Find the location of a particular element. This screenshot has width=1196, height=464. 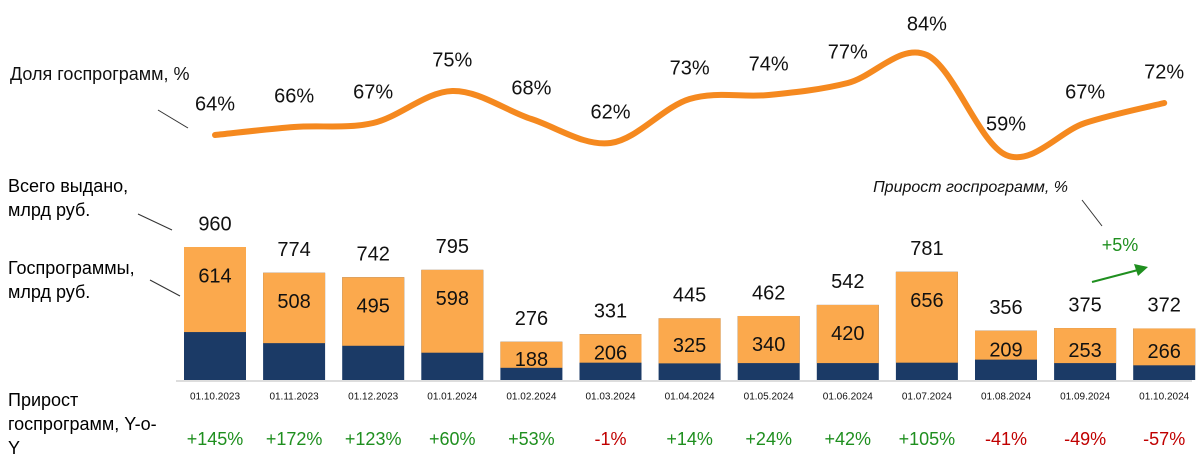

growth-label: -1% is located at coordinates (610, 439).